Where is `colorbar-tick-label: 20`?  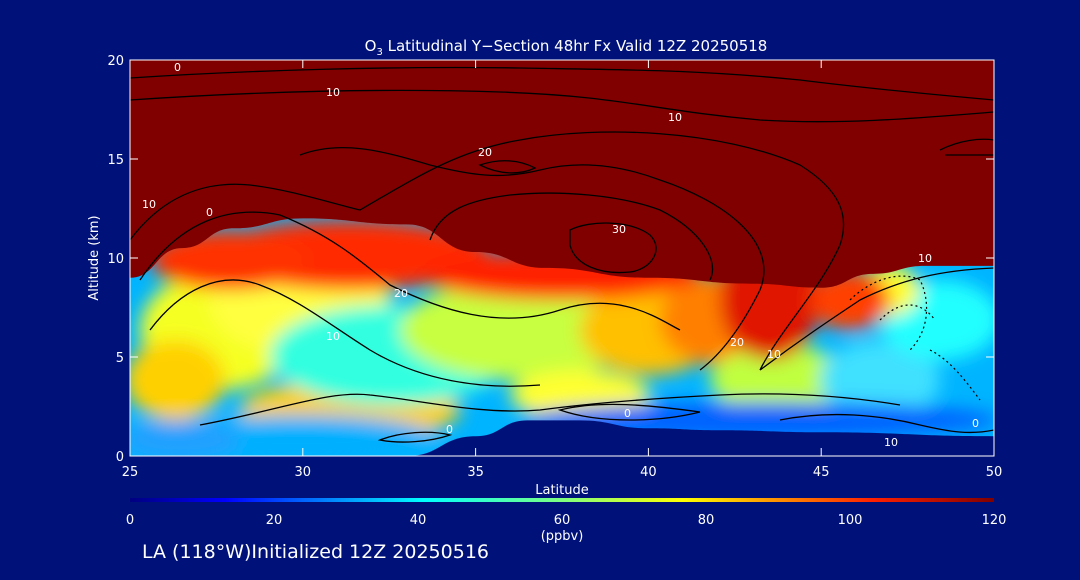
colorbar-tick-label: 20 is located at coordinates (274, 520).